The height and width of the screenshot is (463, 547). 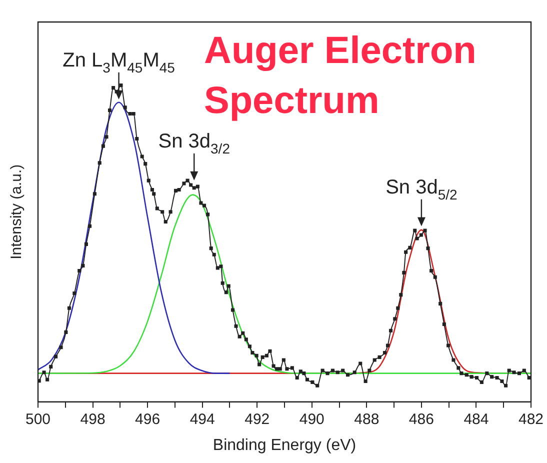 I want to click on x-tick-label: 492, so click(x=257, y=419).